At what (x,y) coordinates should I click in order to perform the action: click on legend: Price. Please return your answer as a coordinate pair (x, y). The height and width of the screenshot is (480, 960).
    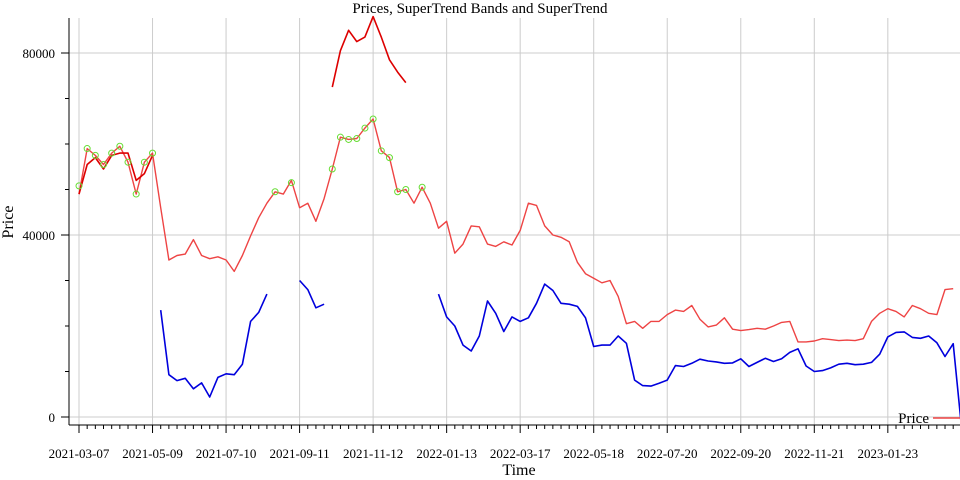
    Looking at the image, I should click on (929, 419).